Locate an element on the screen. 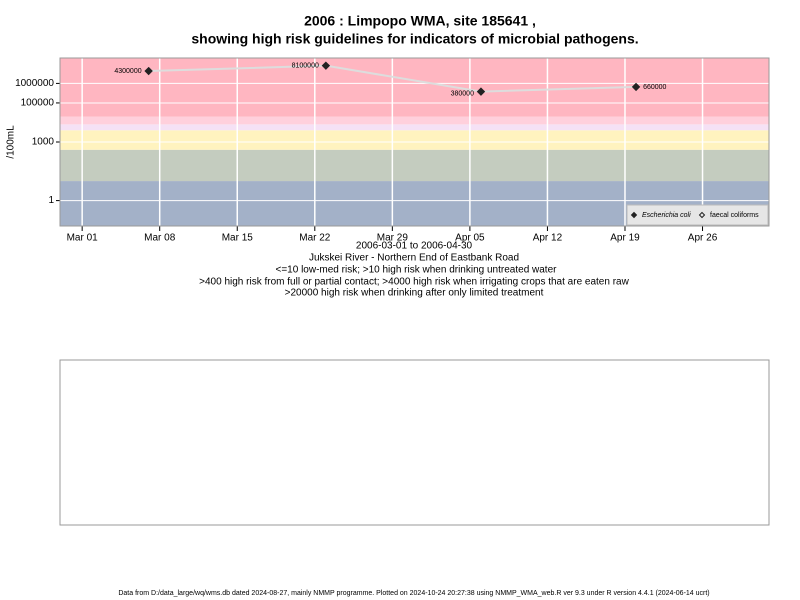 The height and width of the screenshot is (600, 800). y-axis-label: /100mL is located at coordinates (11, 142).